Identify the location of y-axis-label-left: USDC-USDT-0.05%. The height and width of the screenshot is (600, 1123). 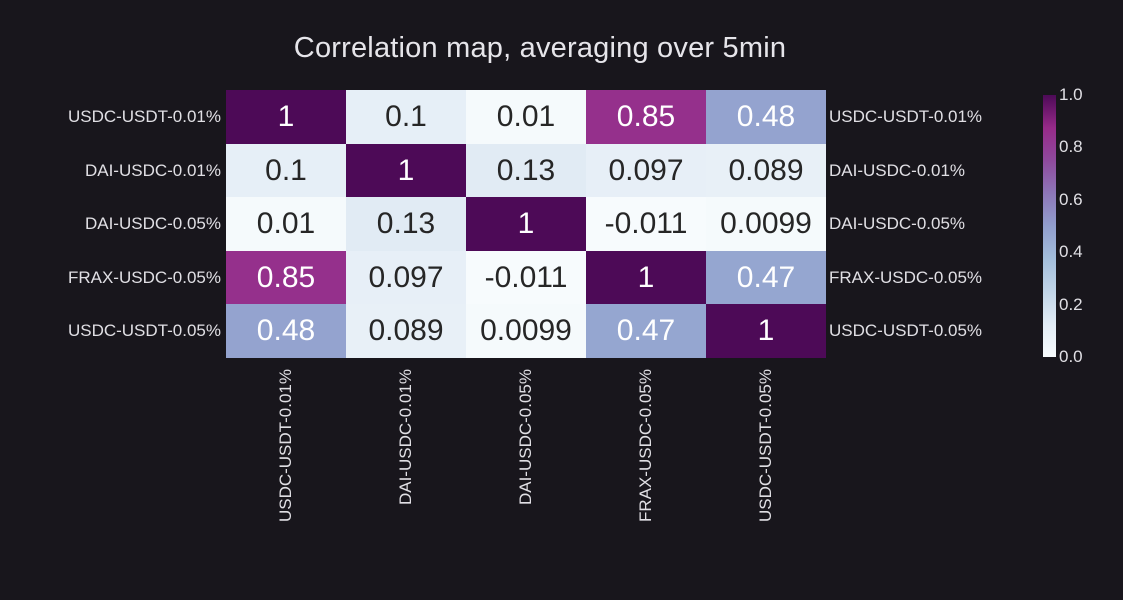
(144, 331).